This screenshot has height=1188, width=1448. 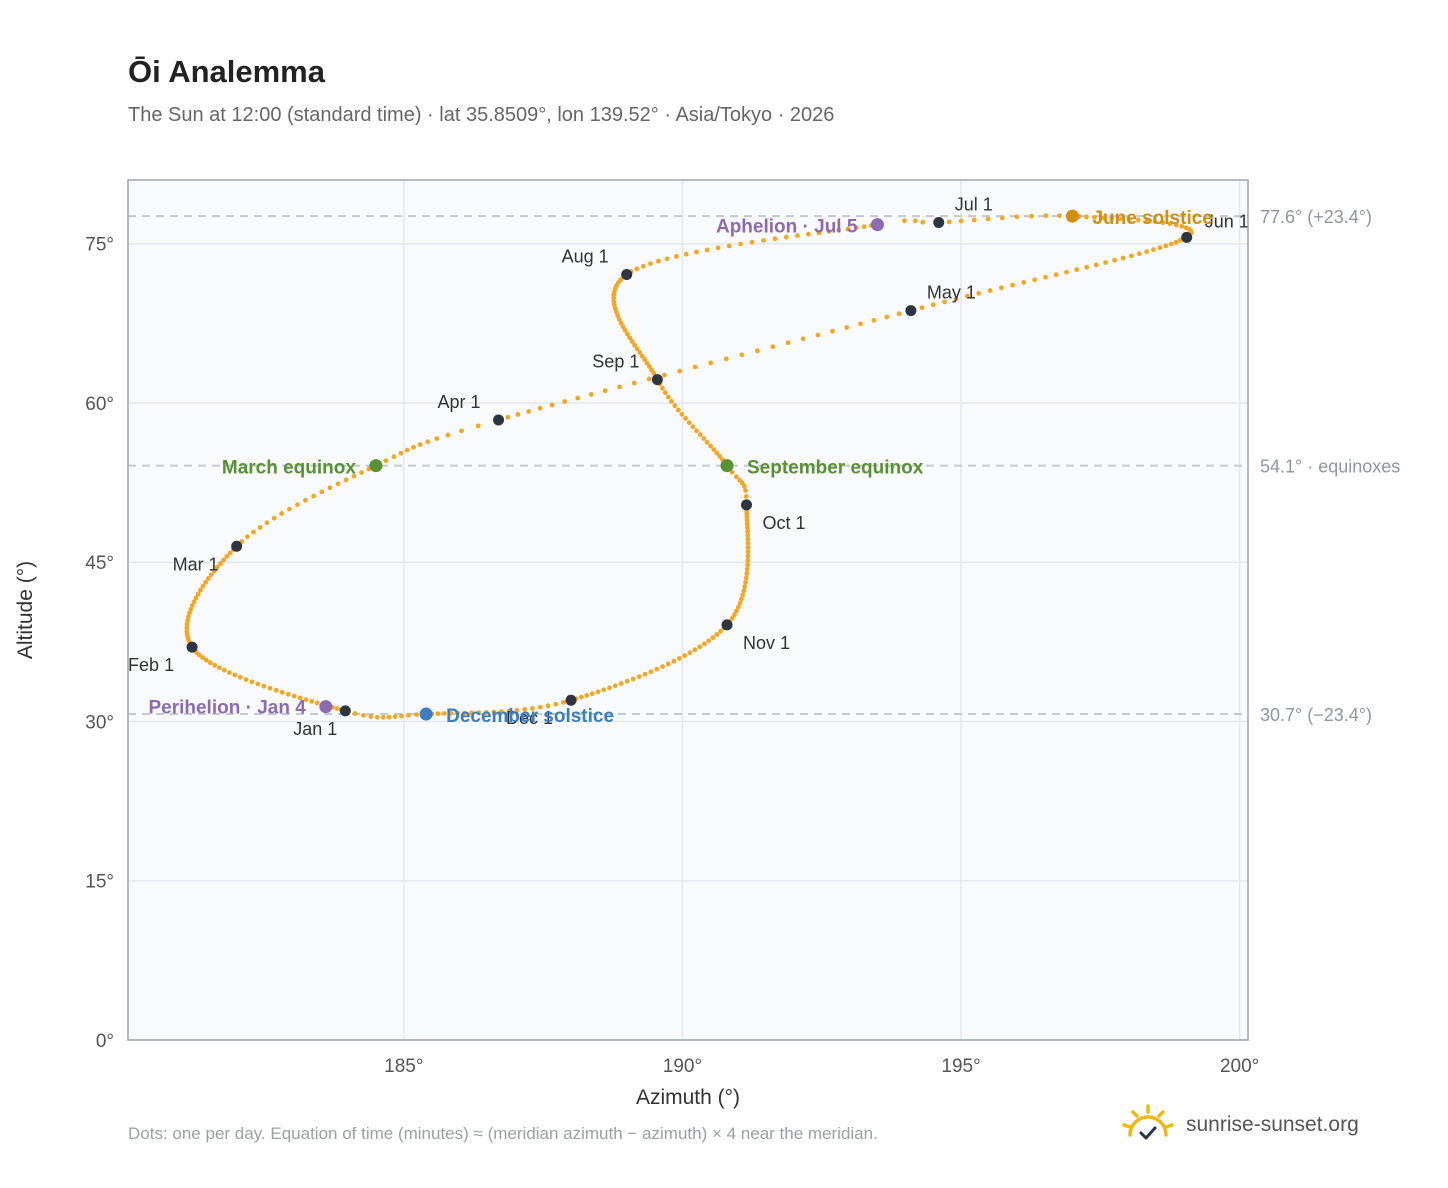 What do you see at coordinates (376, 466) in the screenshot?
I see `event-marker` at bounding box center [376, 466].